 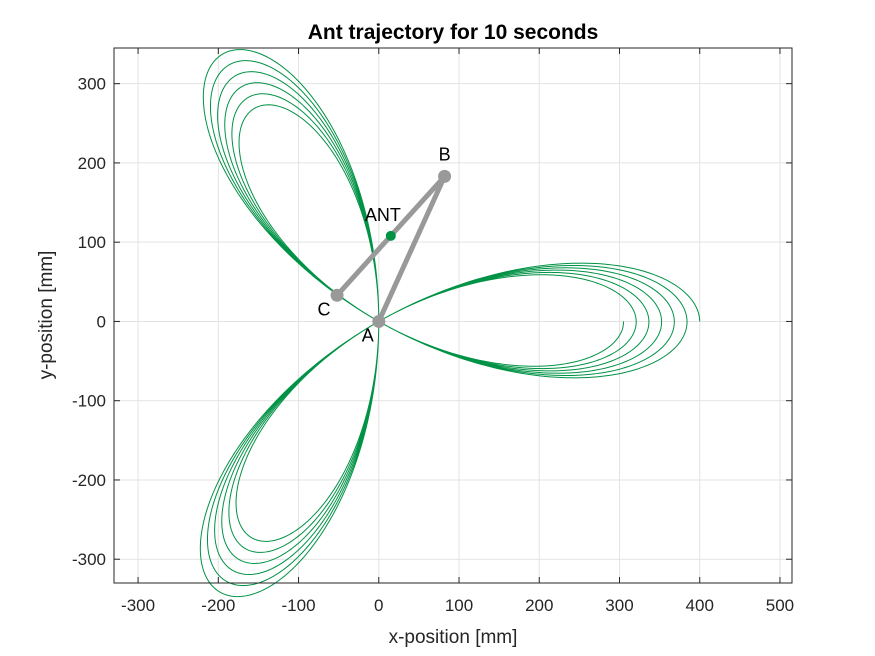 I want to click on y-tick-label: -200, so click(x=89, y=480).